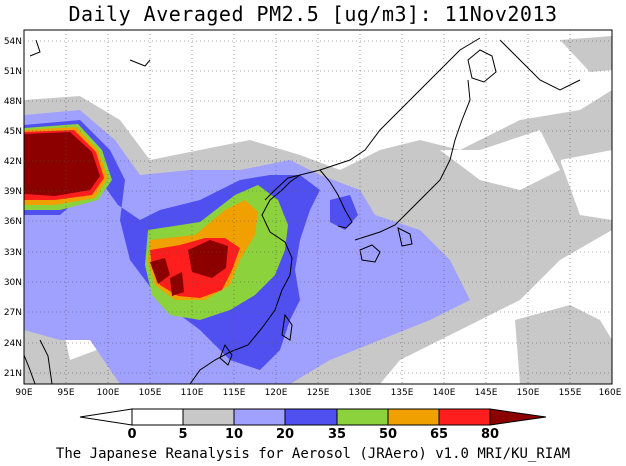 This screenshot has width=626, height=466. Describe the element at coordinates (570, 393) in the screenshot. I see `lon-label: 155E` at that location.